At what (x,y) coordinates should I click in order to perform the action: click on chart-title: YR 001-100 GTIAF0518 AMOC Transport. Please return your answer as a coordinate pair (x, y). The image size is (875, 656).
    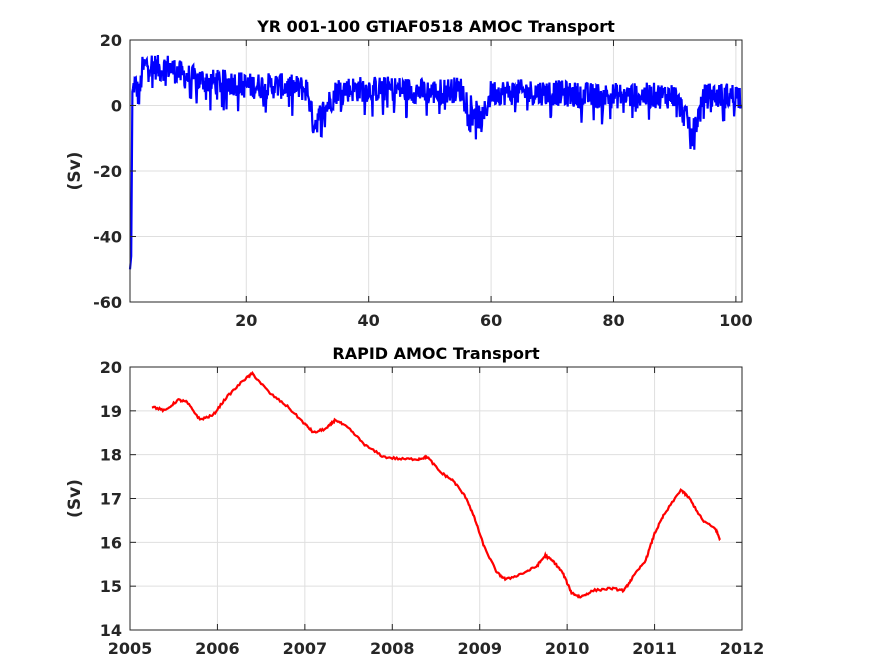
    Looking at the image, I should click on (435, 26).